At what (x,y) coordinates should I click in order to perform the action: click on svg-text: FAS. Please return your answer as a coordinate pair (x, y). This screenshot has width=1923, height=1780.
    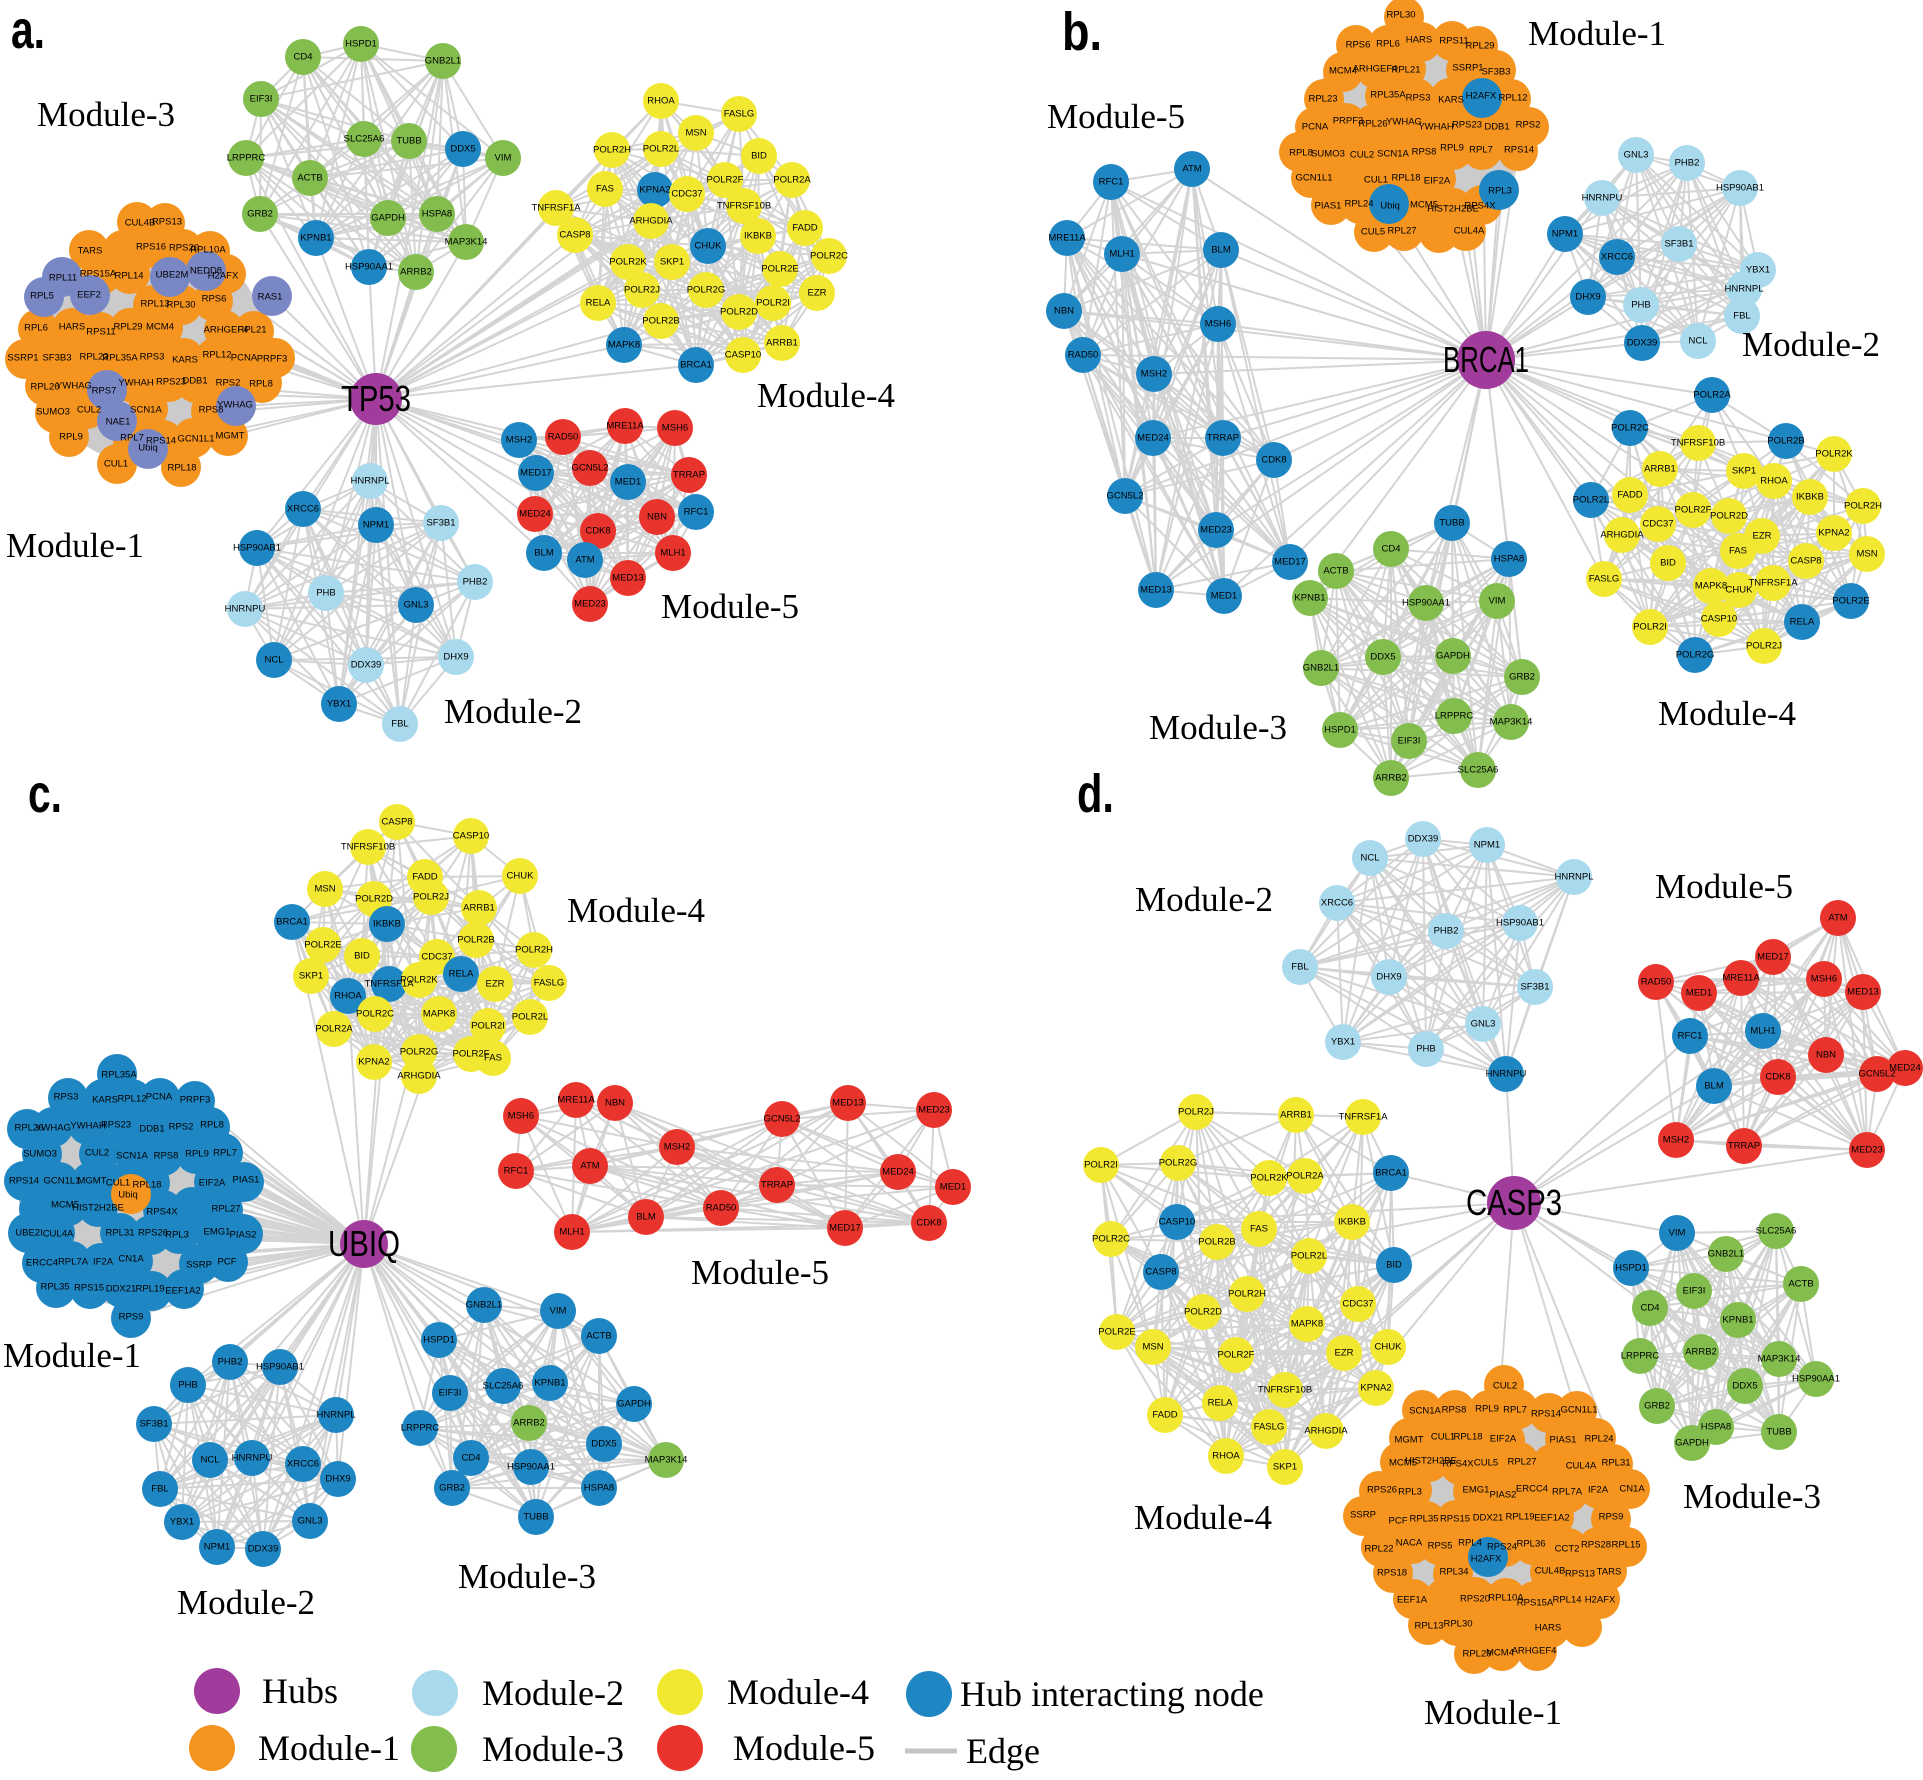
    Looking at the image, I should click on (605, 189).